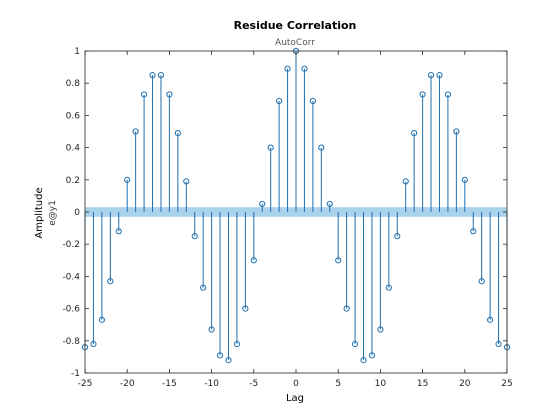 This screenshot has width=560, height=420. Describe the element at coordinates (53, 213) in the screenshot. I see `channel-label: e@y1` at that location.